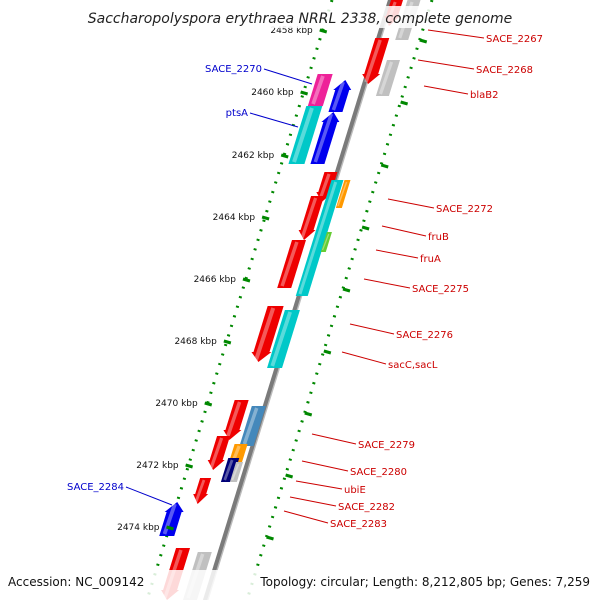  I want to click on gene-SACE_2276-b-shine, so click(281, 339).